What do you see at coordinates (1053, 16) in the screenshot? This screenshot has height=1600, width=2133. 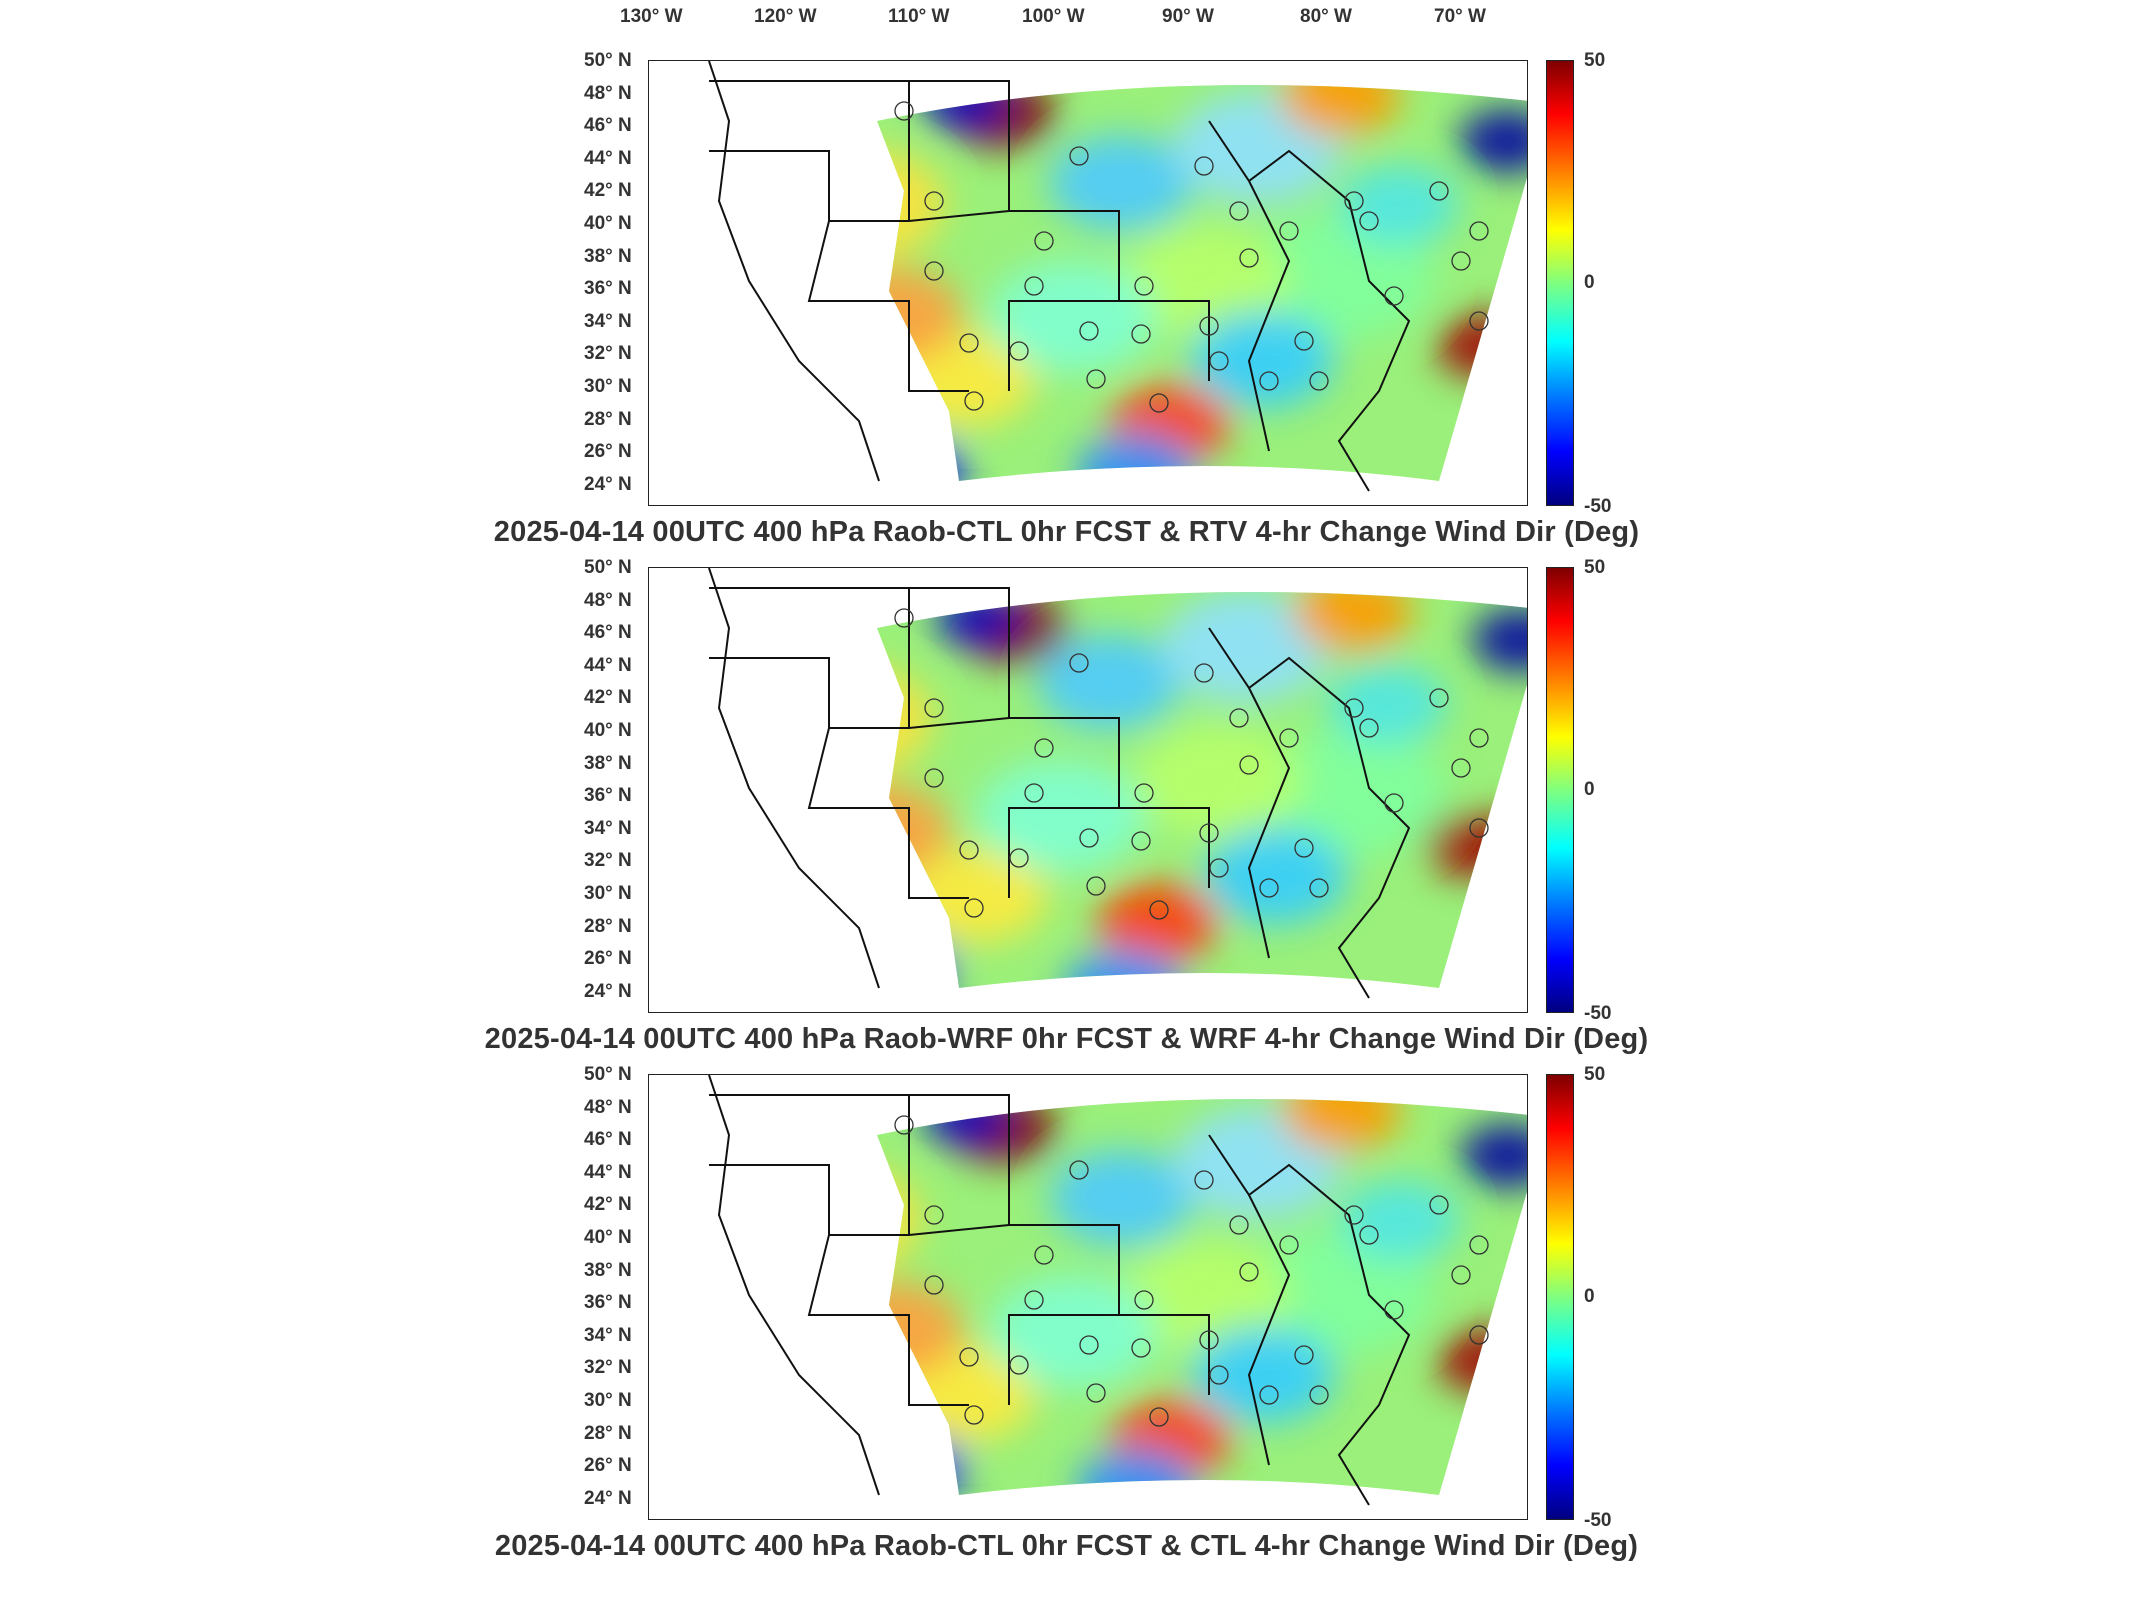 I see `lon-label: 100° W` at bounding box center [1053, 16].